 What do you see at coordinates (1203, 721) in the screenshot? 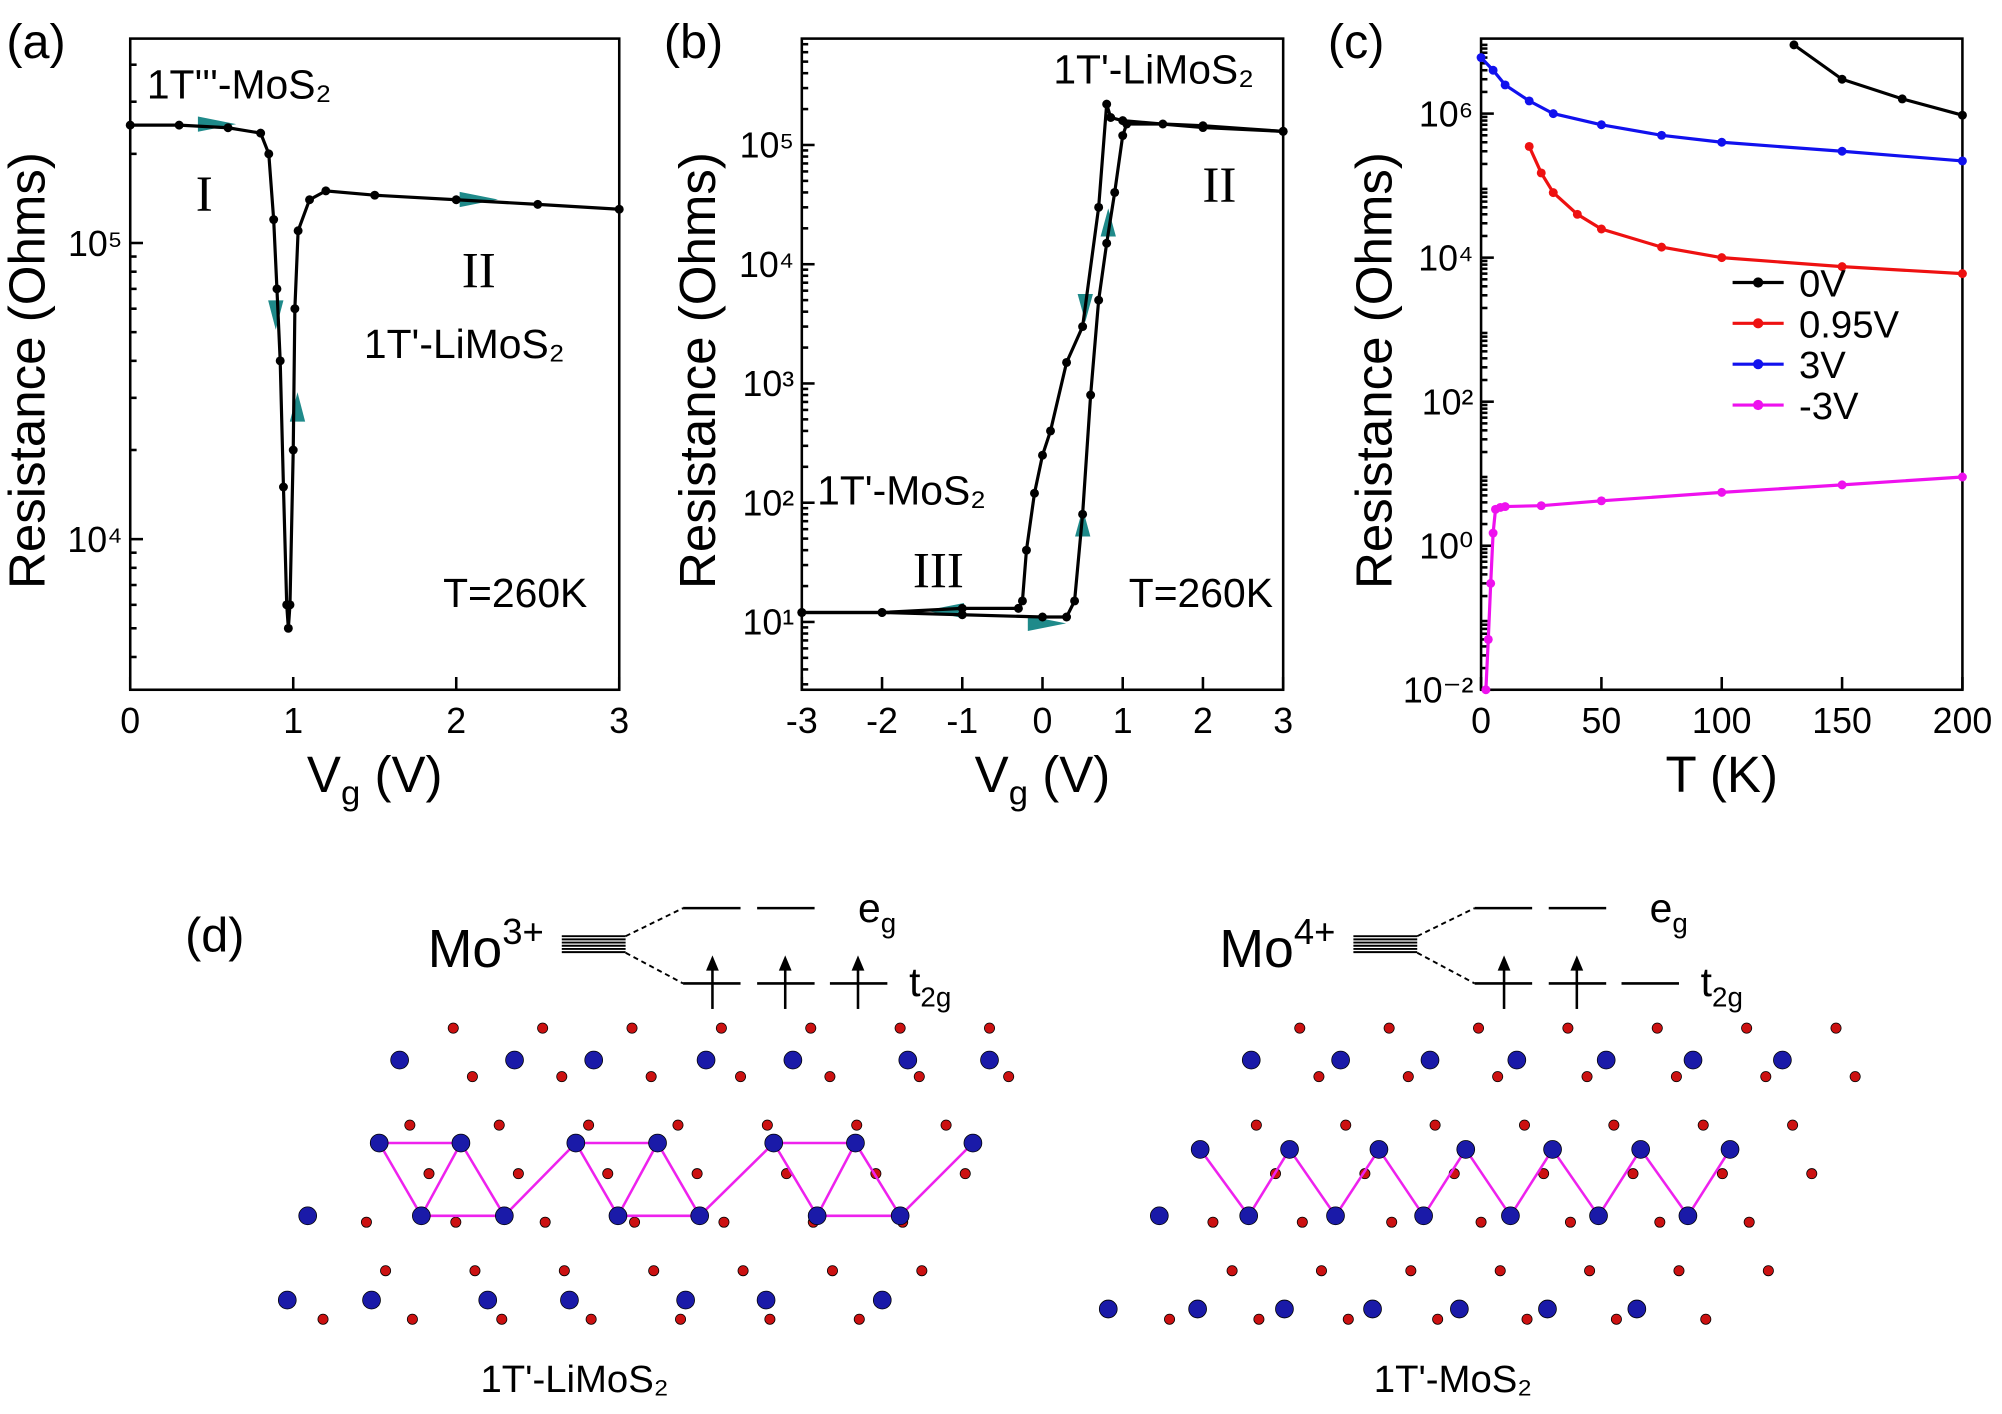
I see `x-tick-label: 2` at bounding box center [1203, 721].